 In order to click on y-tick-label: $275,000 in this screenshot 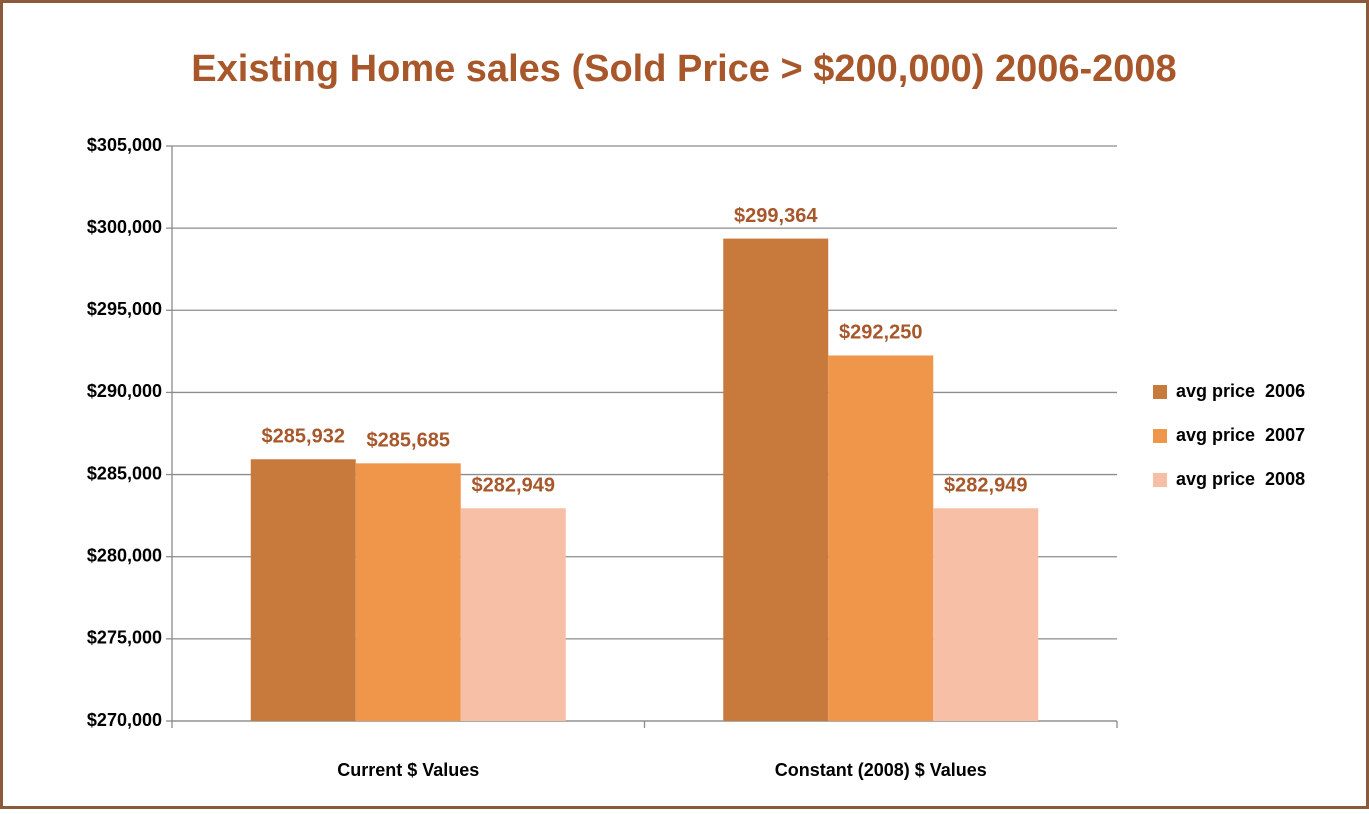, I will do `click(124, 638)`.